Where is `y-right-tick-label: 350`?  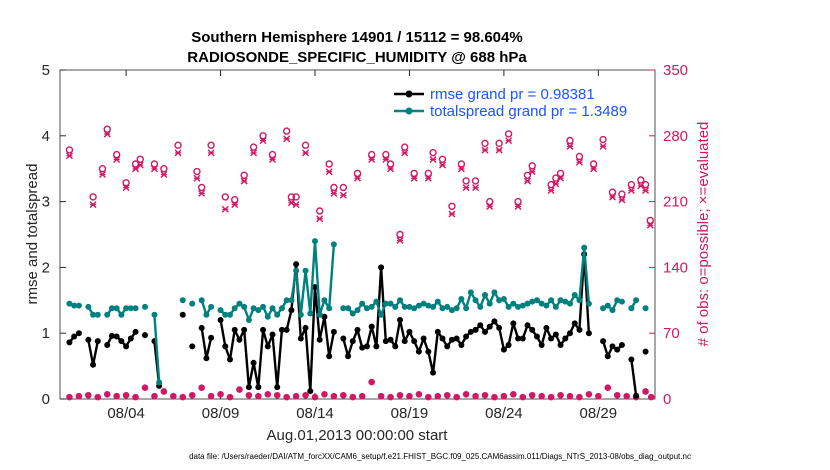 y-right-tick-label: 350 is located at coordinates (675, 70).